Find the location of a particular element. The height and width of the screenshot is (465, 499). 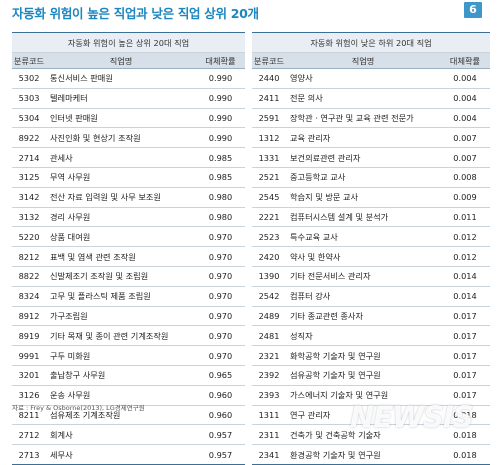

table-row: 8919 기타 목재 및 종이 관련 기계조작원 0.970 is located at coordinates (128, 336).